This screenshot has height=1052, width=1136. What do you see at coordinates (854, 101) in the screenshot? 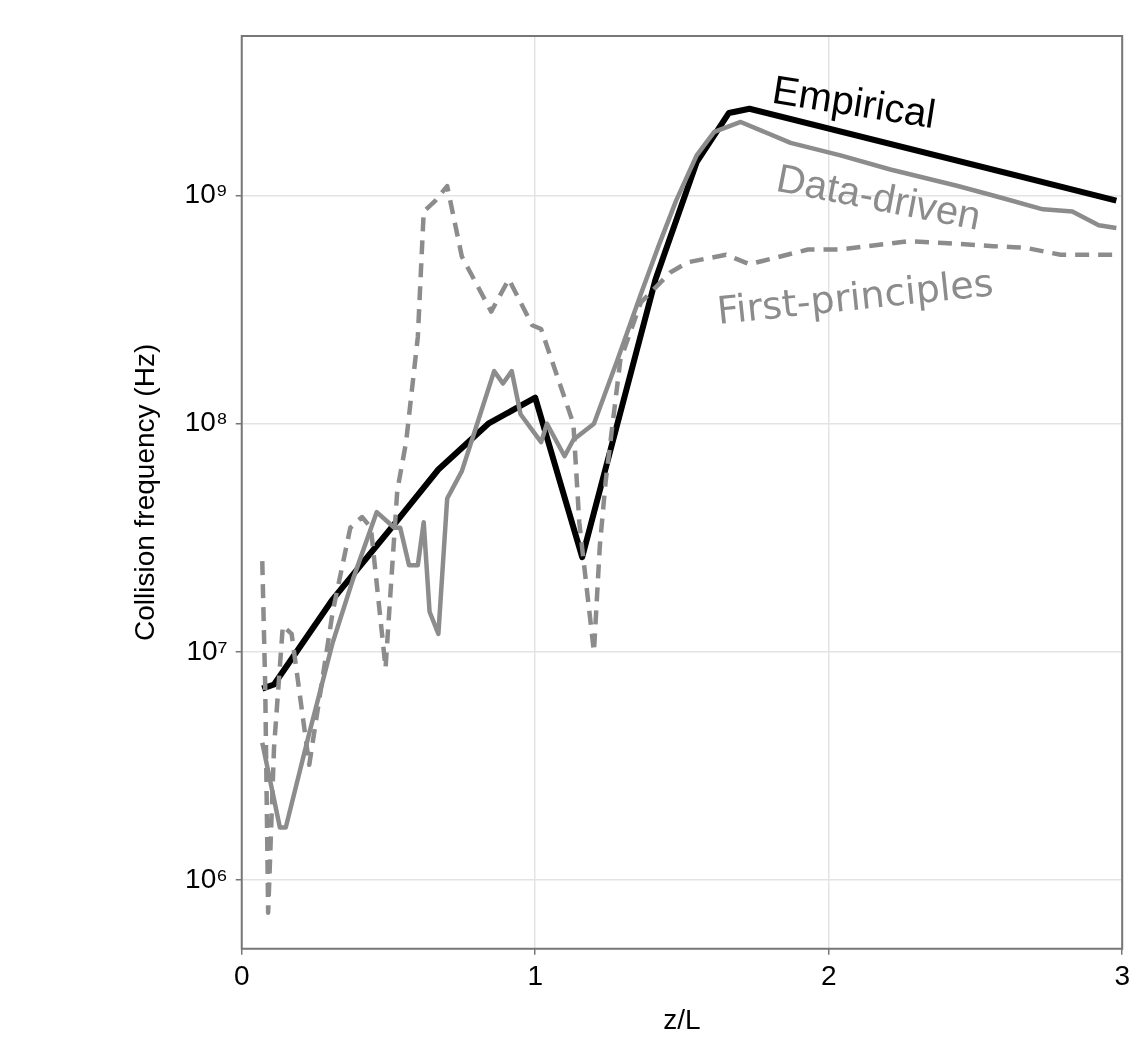
I see `text: Empirical` at bounding box center [854, 101].